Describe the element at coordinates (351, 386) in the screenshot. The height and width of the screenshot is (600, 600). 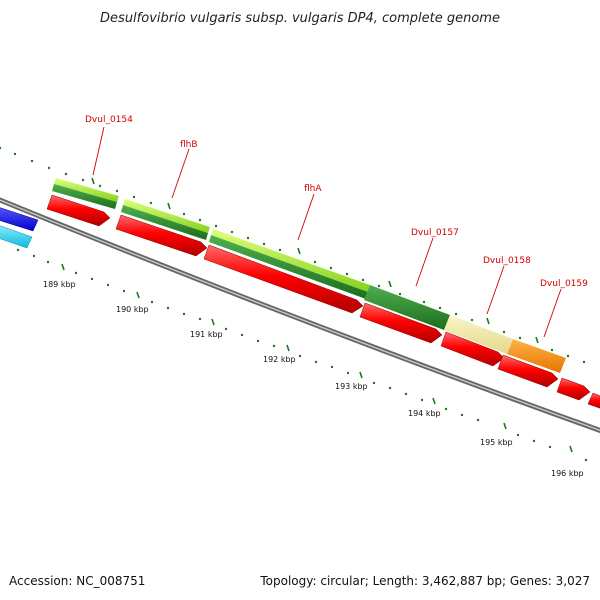
I see `scale-label: 193 kbp` at that location.